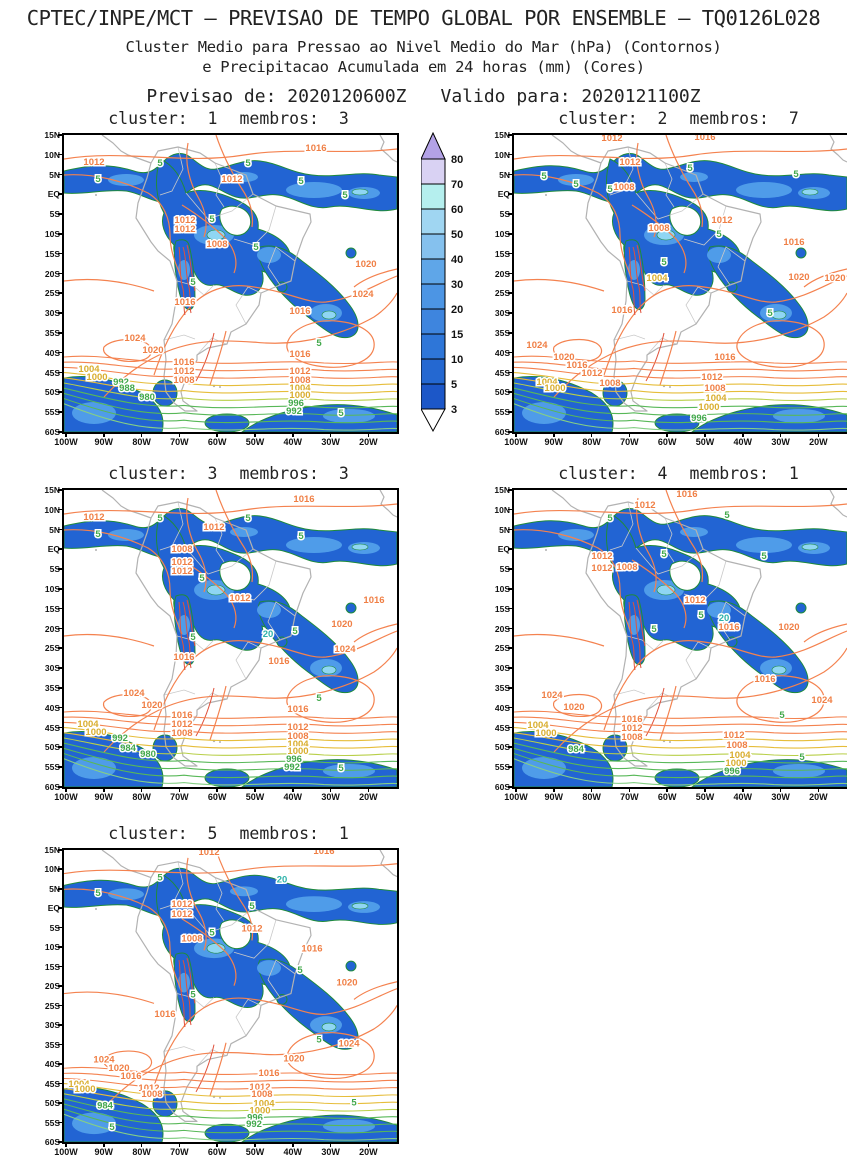  What do you see at coordinates (368, 797) in the screenshot?
I see `lon-tick-label: 20W` at bounding box center [368, 797].